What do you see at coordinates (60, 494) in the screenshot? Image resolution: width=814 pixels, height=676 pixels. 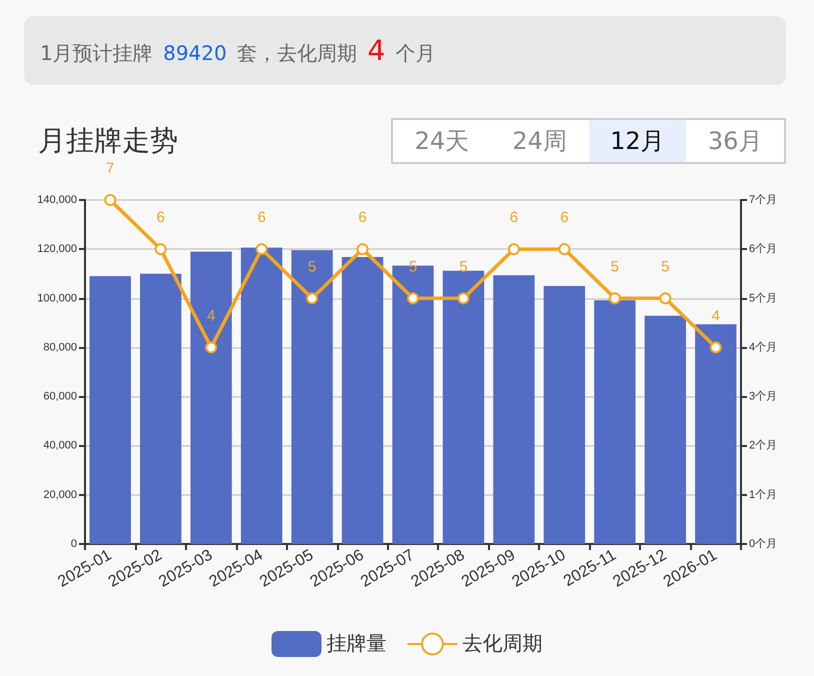 I see `y-tick-label: 20,000` at bounding box center [60, 494].